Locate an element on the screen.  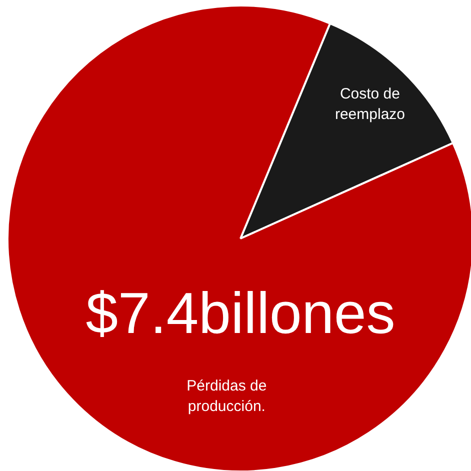
slice-label: Costo de reemplazo is located at coordinates (370, 105).